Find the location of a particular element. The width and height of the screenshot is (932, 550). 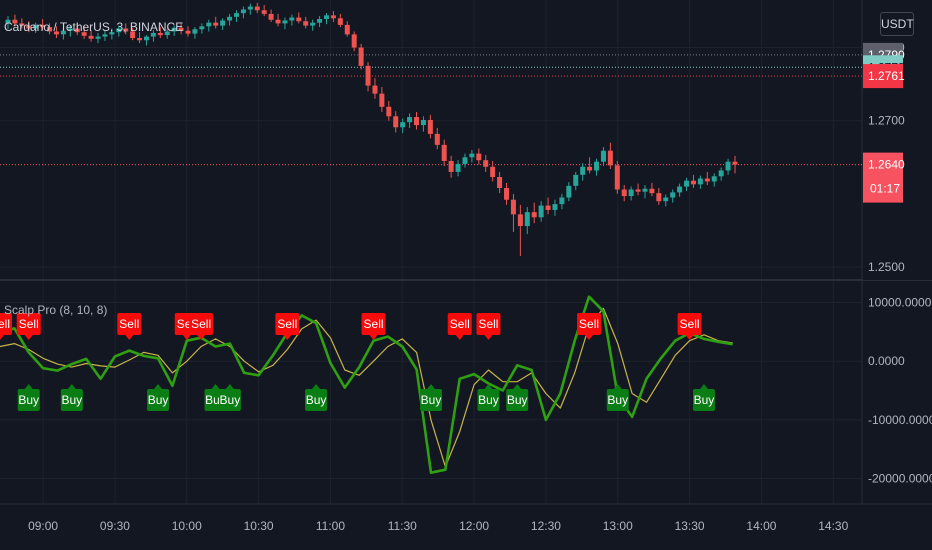

price-tick-label: 1.2700 is located at coordinates (886, 121).